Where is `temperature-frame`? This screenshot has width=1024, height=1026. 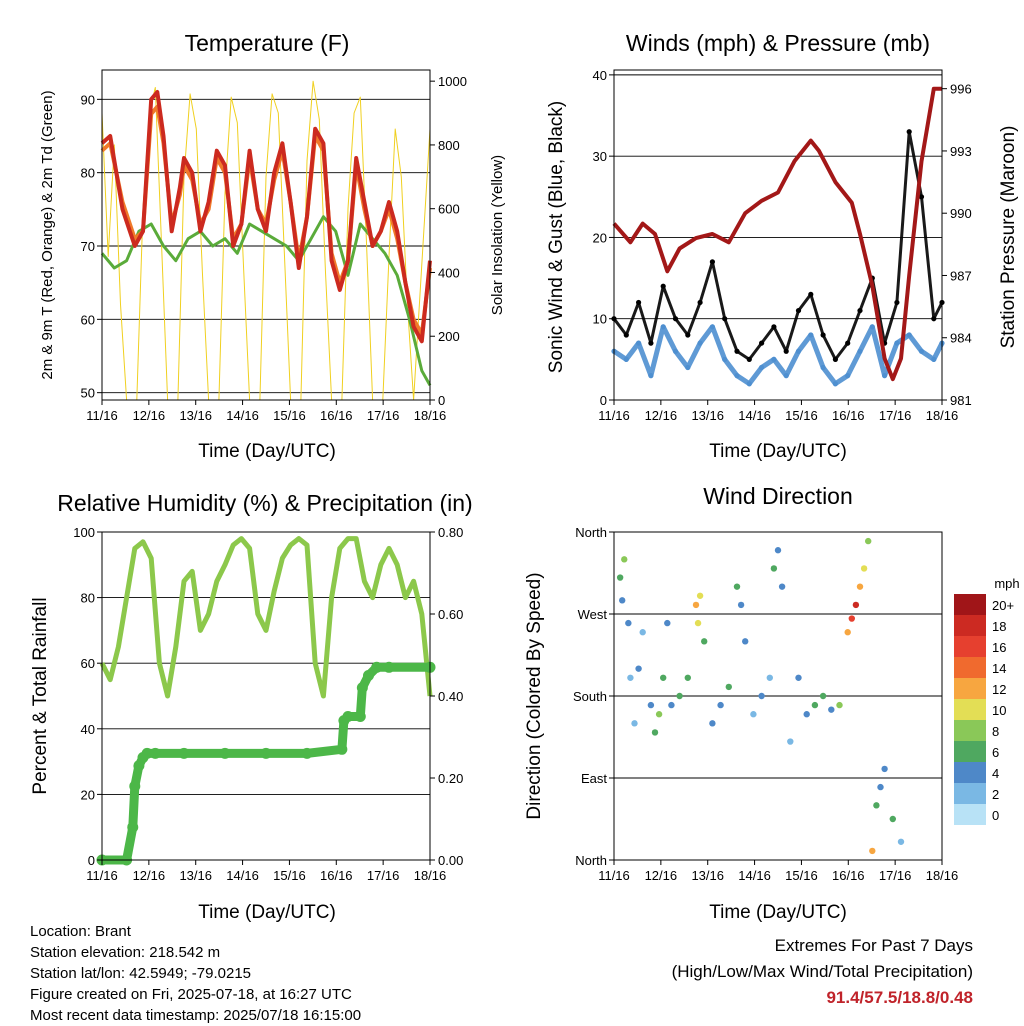 temperature-frame is located at coordinates (266, 235).